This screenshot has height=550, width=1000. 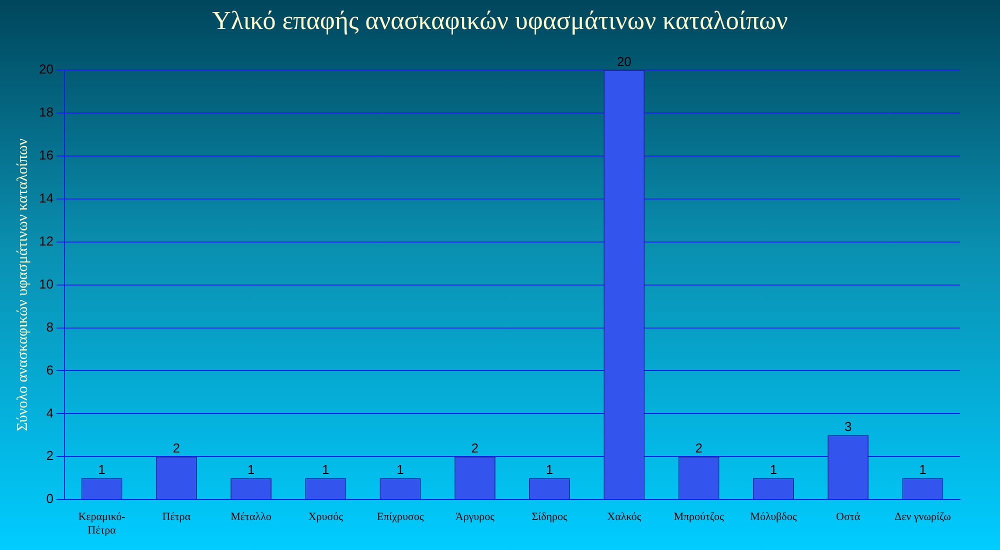 I want to click on x-tick-label: Κεραμικό-Πέτρα, so click(x=102, y=523).